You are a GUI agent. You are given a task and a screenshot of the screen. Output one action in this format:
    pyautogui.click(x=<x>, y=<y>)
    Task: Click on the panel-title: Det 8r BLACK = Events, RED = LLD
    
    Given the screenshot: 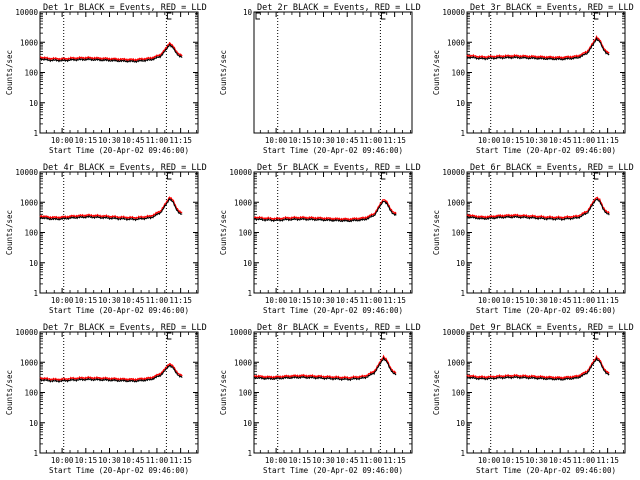 What is the action you would take?
    pyautogui.click(x=339, y=328)
    